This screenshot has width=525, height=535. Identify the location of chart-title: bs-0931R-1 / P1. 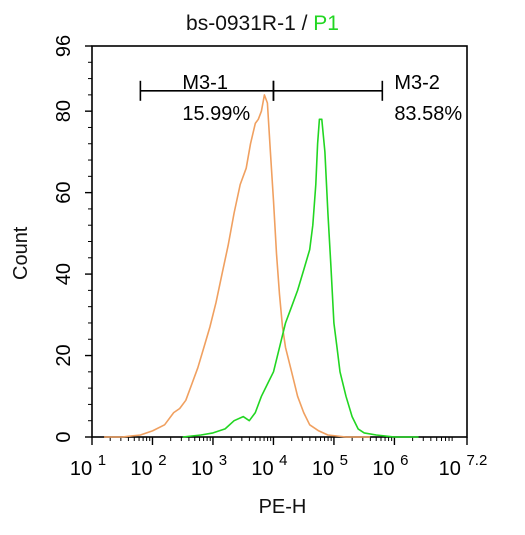
(262, 24).